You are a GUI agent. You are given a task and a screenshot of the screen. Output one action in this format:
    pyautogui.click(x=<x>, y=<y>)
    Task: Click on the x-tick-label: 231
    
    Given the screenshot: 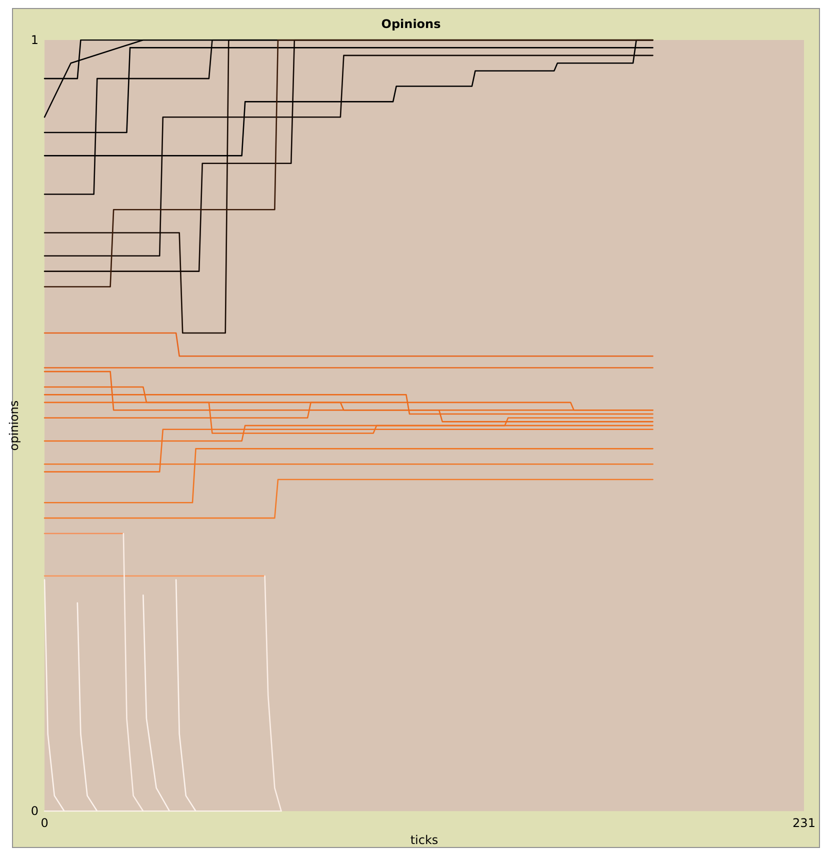 What is the action you would take?
    pyautogui.click(x=804, y=823)
    